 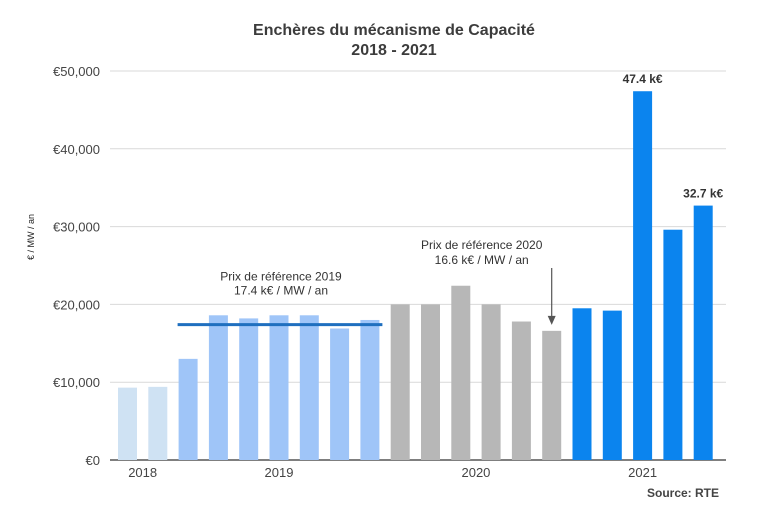 What do you see at coordinates (482, 260) in the screenshot?
I see `reference-2020-label-line2: 16.6 k€ / MW / an` at bounding box center [482, 260].